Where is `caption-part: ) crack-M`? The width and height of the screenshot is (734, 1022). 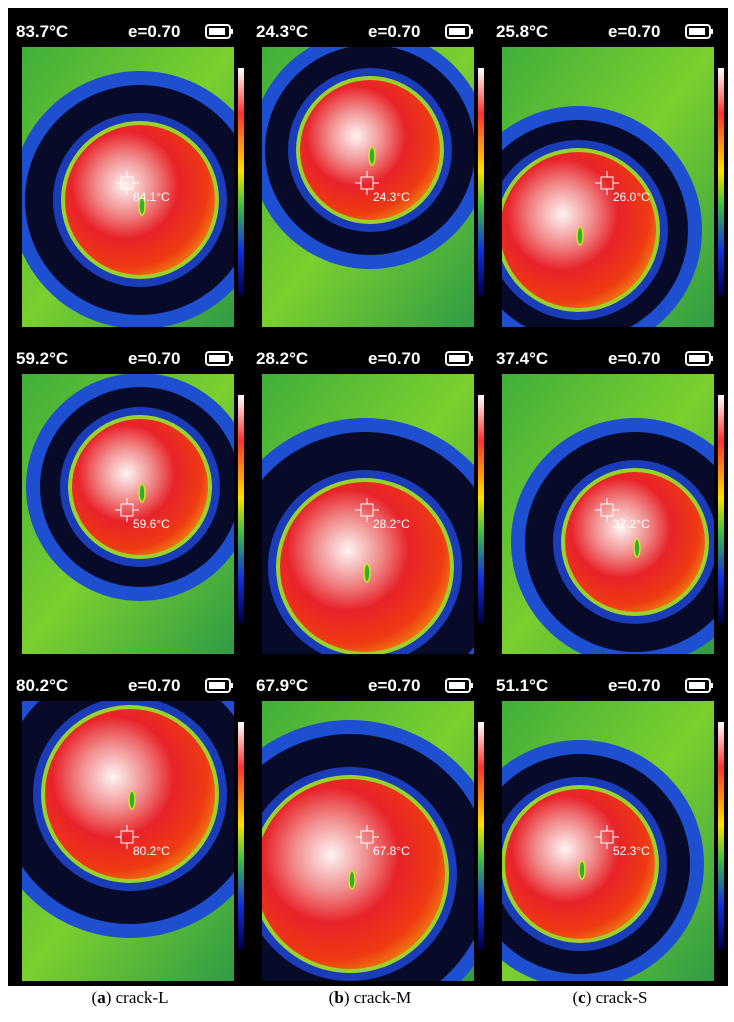
caption-part: ) crack-M is located at coordinates (377, 997).